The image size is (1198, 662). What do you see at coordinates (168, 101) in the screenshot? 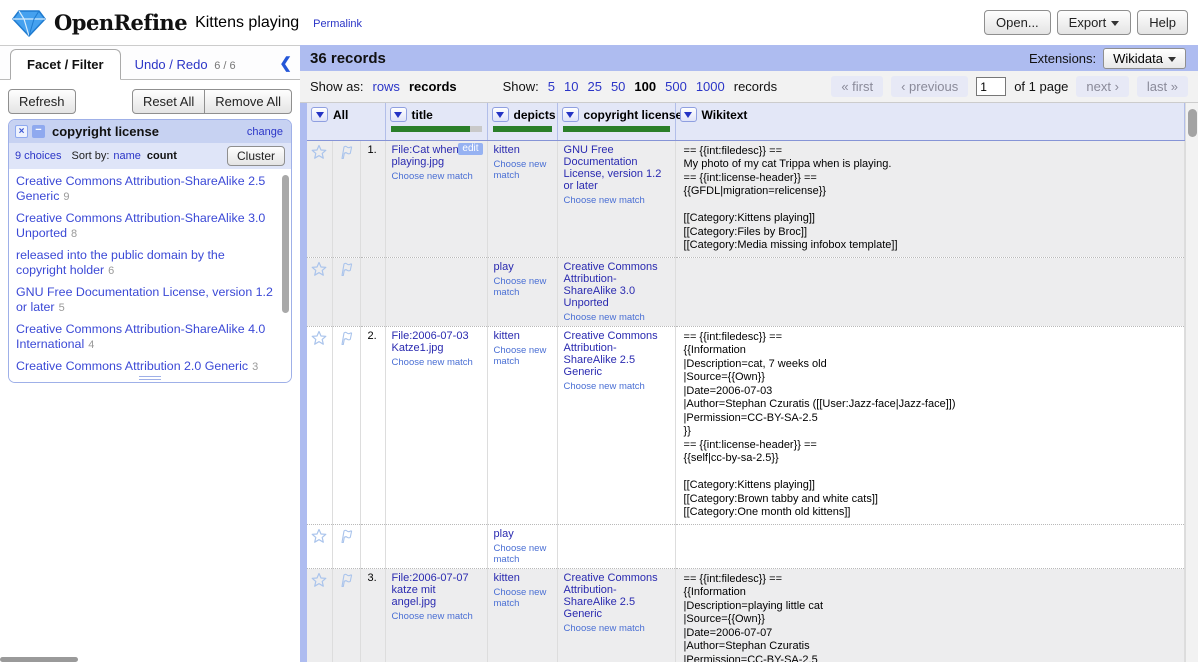
I see `reset-all-button: Reset All` at bounding box center [168, 101].